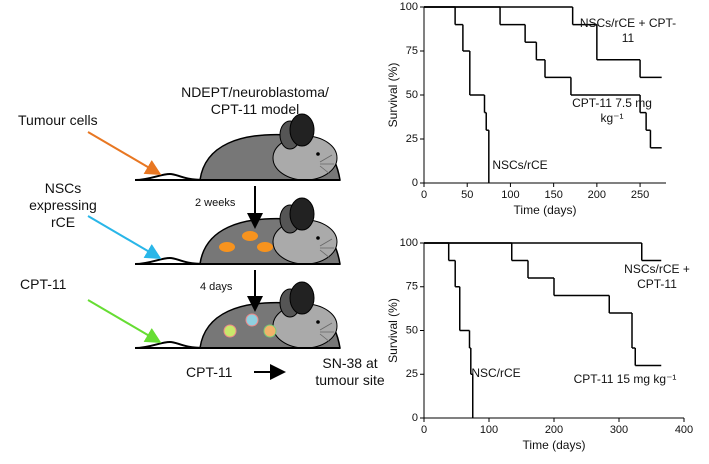 This screenshot has width=709, height=464. I want to click on series-label: CPT-11 7.5 mg kg⁻¹, so click(612, 110).